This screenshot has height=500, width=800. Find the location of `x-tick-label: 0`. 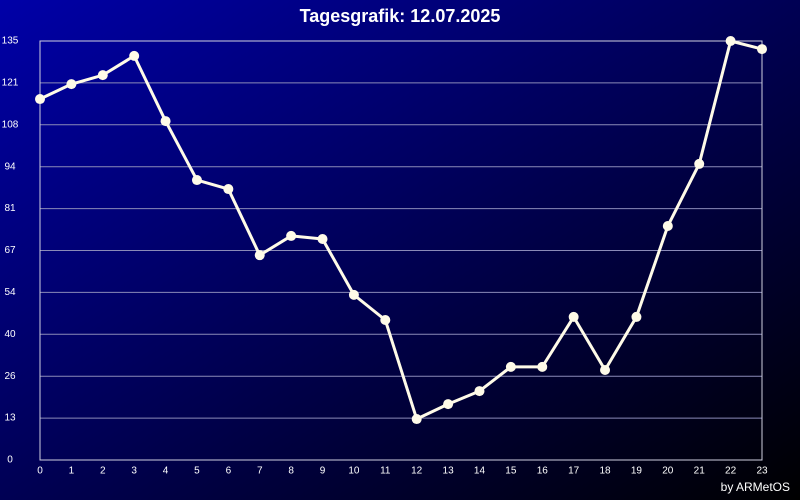

x-tick-label: 0 is located at coordinates (40, 471).